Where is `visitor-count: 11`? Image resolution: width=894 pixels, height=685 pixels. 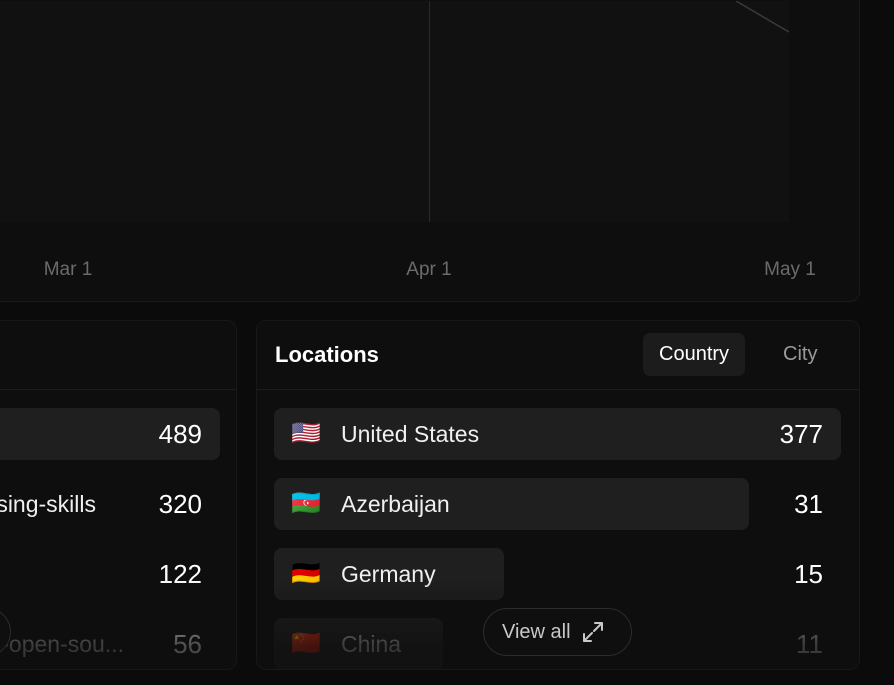
visitor-count: 11 is located at coordinates (809, 644).